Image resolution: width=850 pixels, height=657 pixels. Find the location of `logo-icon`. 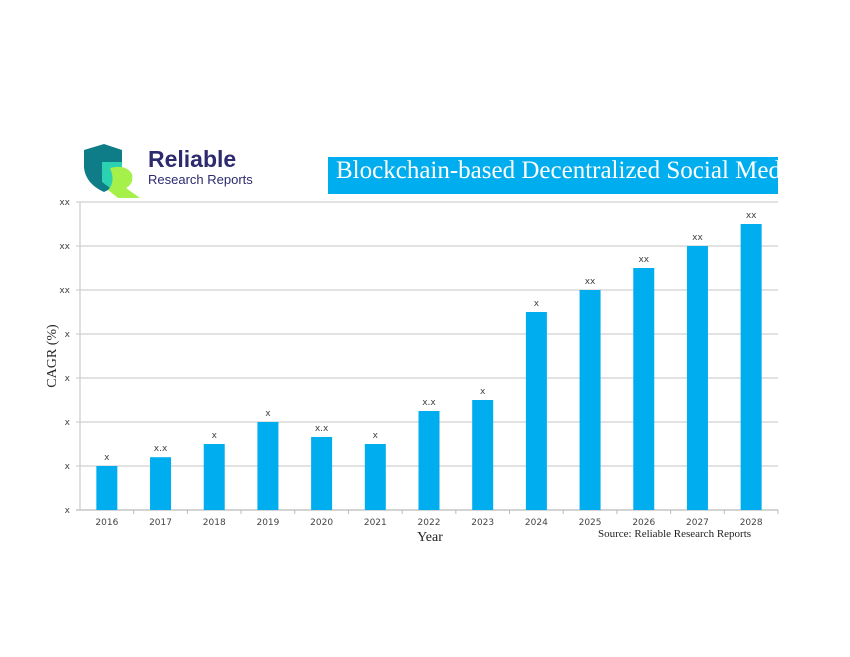

logo-icon is located at coordinates (112, 171).